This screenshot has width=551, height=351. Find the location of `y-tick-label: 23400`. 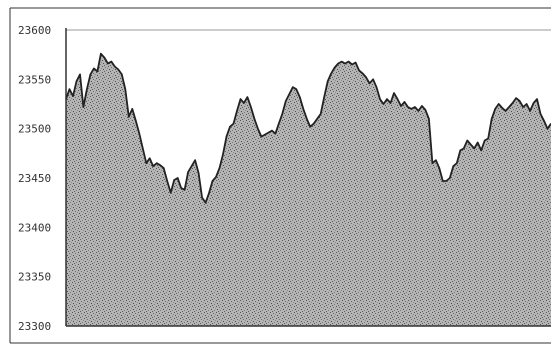

y-tick-label: 23400 is located at coordinates (34, 227).